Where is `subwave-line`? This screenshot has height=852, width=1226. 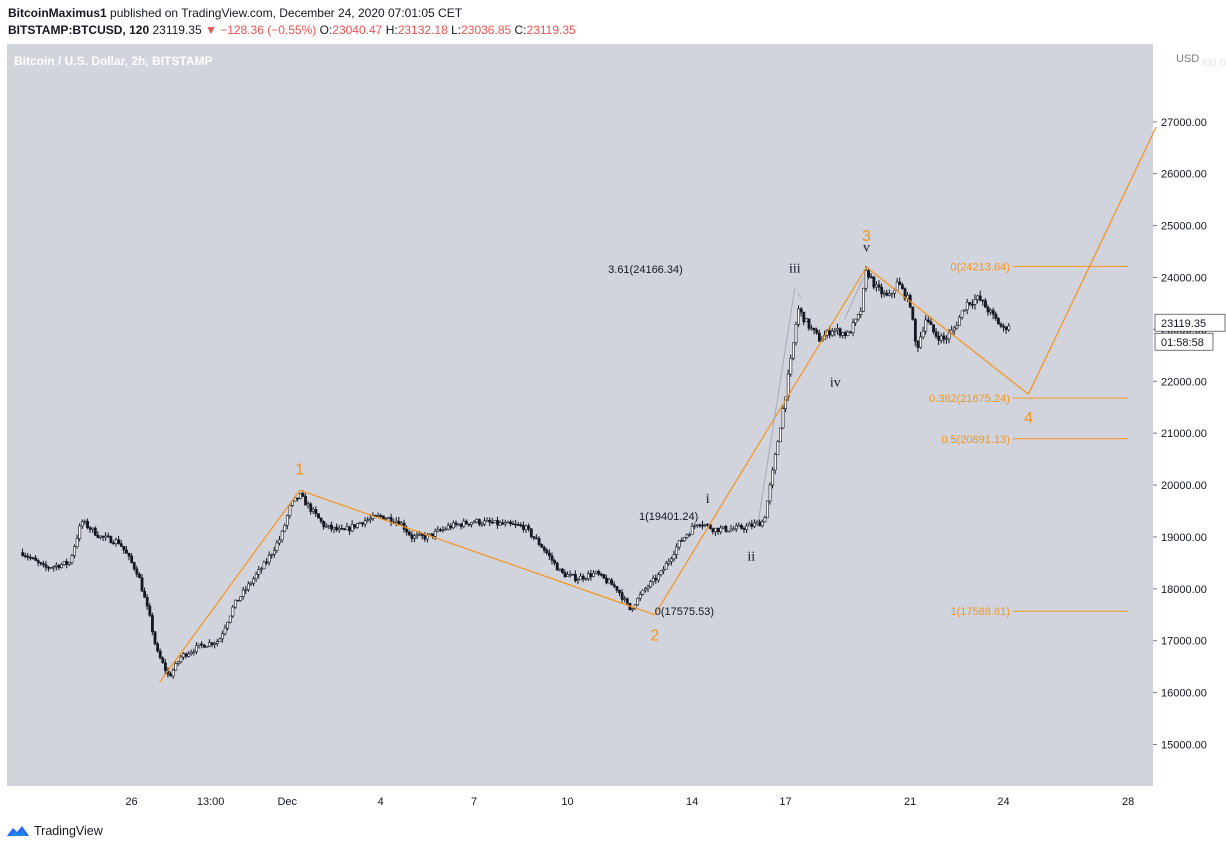 subwave-line is located at coordinates (776, 407).